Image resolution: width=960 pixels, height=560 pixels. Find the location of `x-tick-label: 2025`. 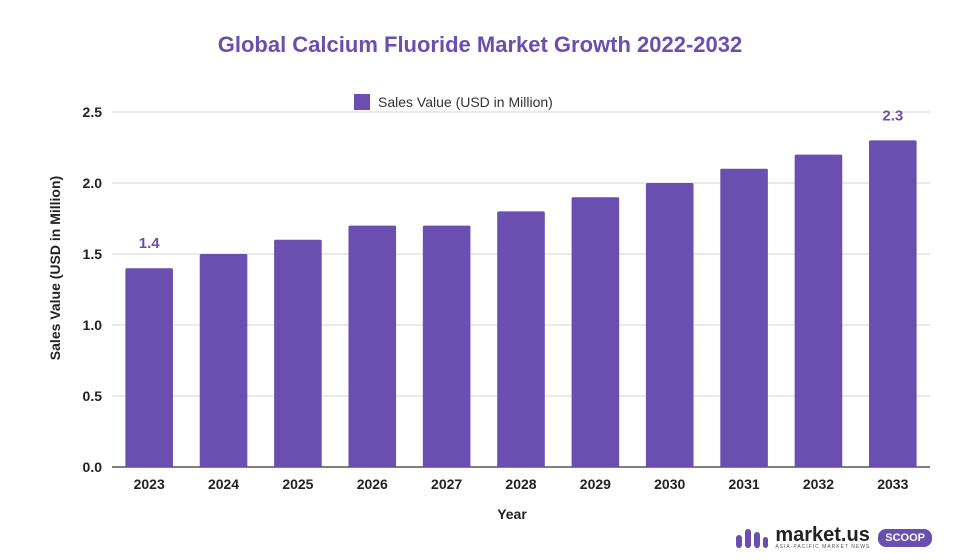

x-tick-label: 2025 is located at coordinates (297, 484).